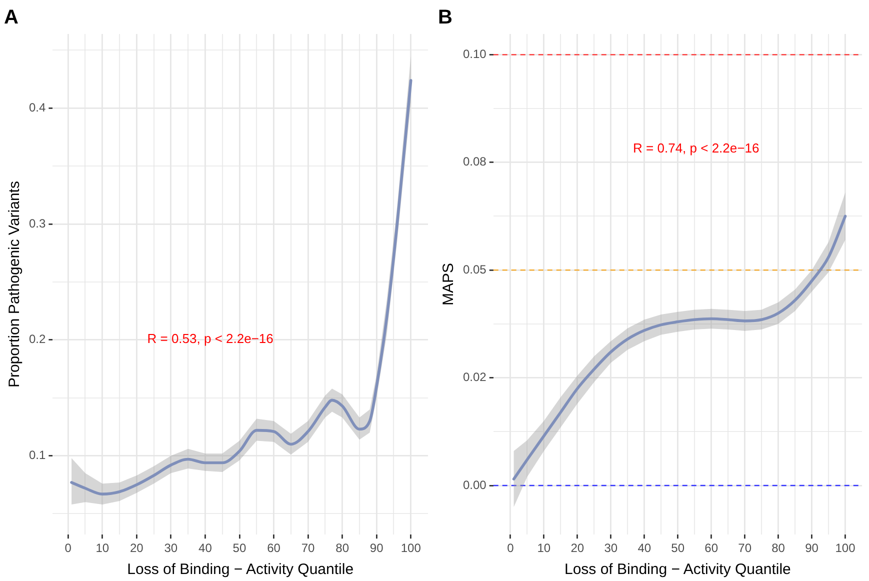 The image size is (869, 581). What do you see at coordinates (37, 107) in the screenshot?
I see `y-tick-label: 0.4` at bounding box center [37, 107].